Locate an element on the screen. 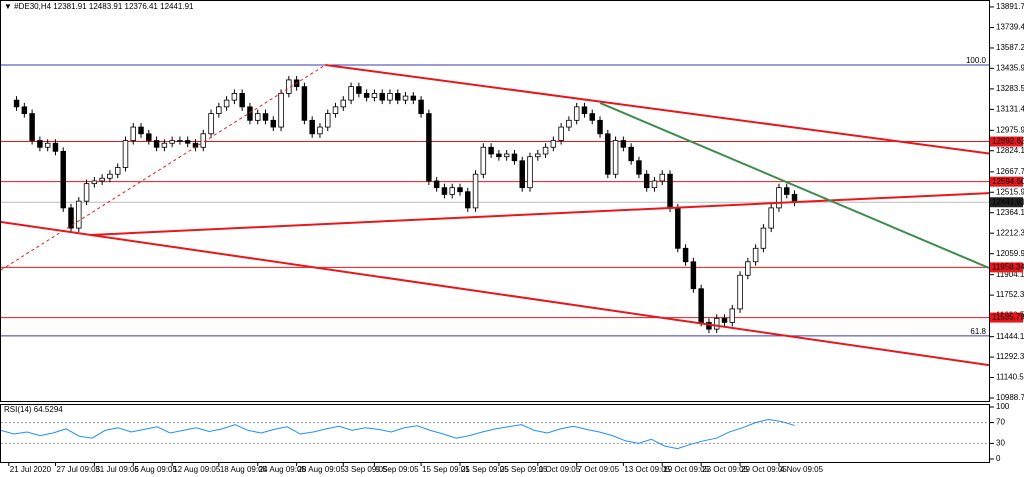  rsi-tick-label: 70 is located at coordinates (1000, 422).